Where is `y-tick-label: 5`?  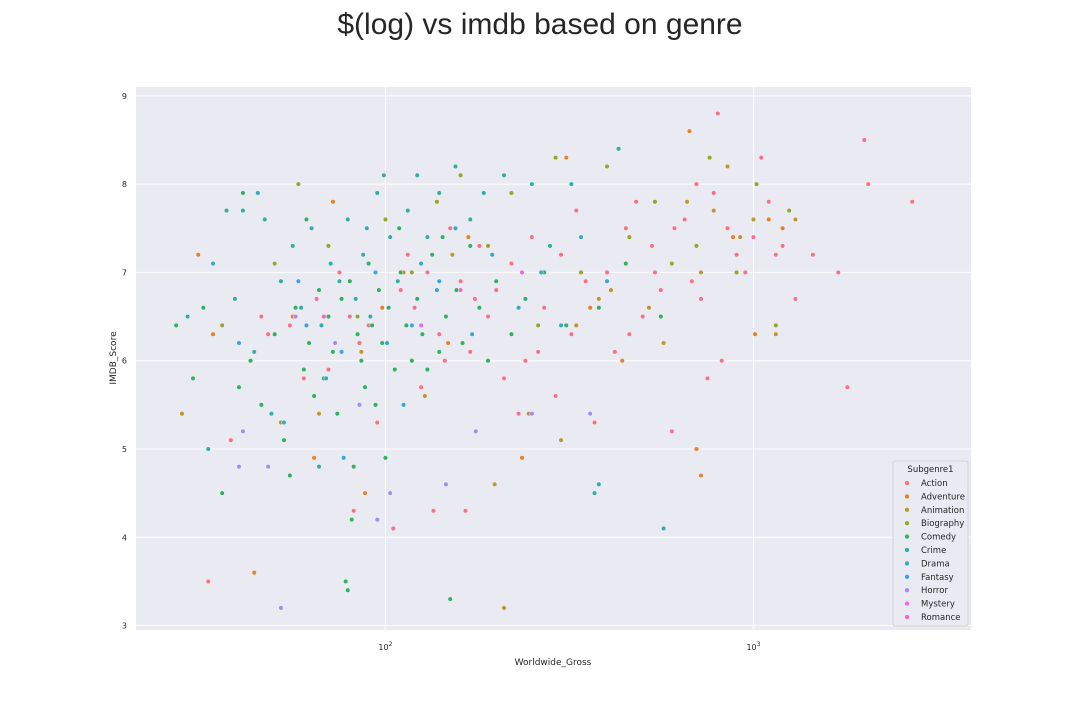
y-tick-label: 5 is located at coordinates (124, 449).